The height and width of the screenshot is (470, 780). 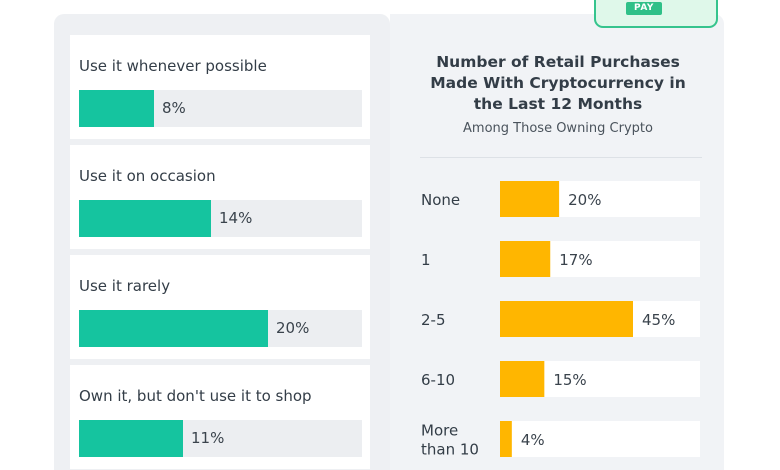 I want to click on category-label: 6-10, so click(x=438, y=380).